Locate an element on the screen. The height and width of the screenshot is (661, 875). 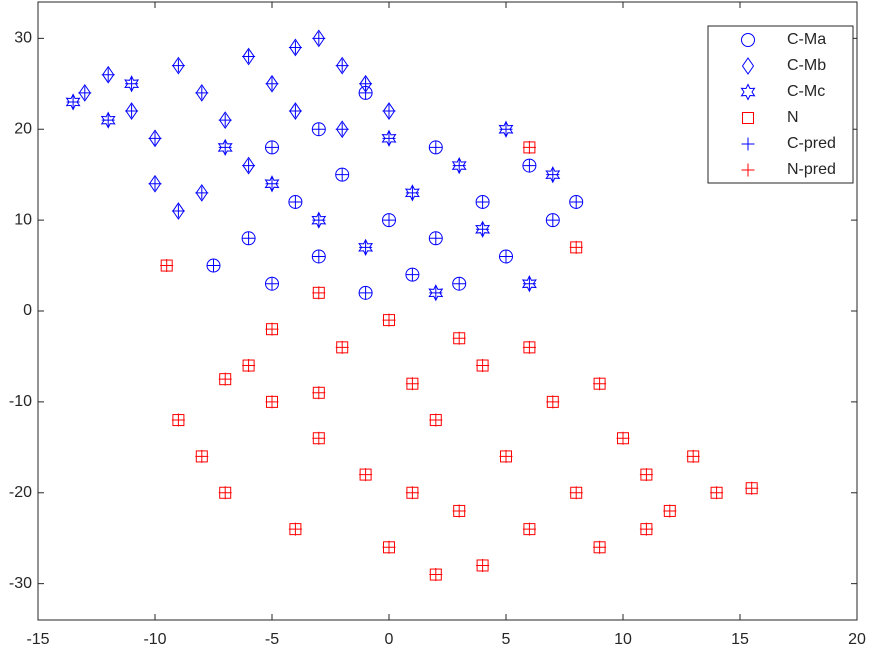
x-tick-label: 0 is located at coordinates (389, 639).